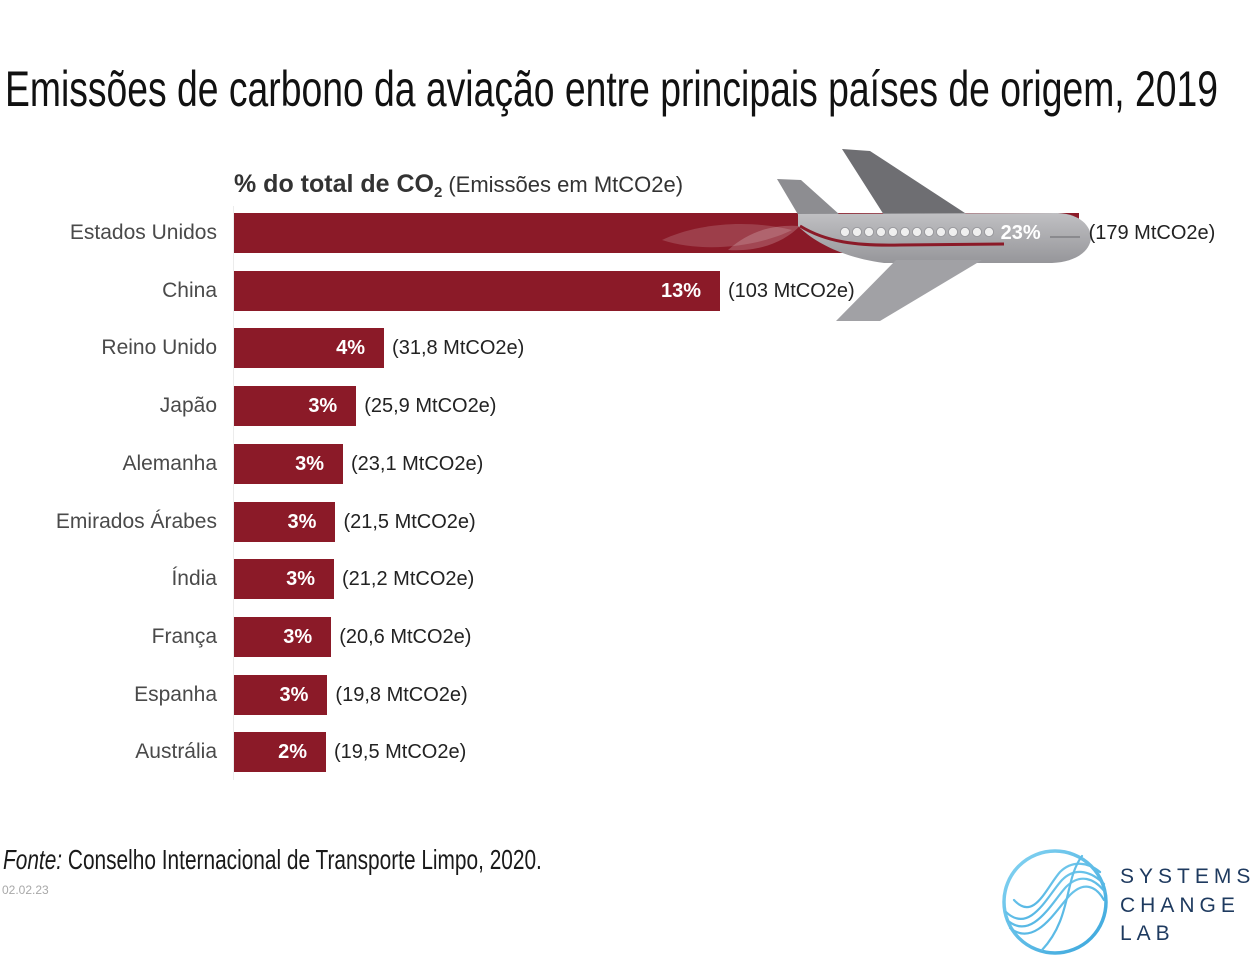 This screenshot has width=1260, height=960. I want to click on airplane-fuselage, so click(944, 238).